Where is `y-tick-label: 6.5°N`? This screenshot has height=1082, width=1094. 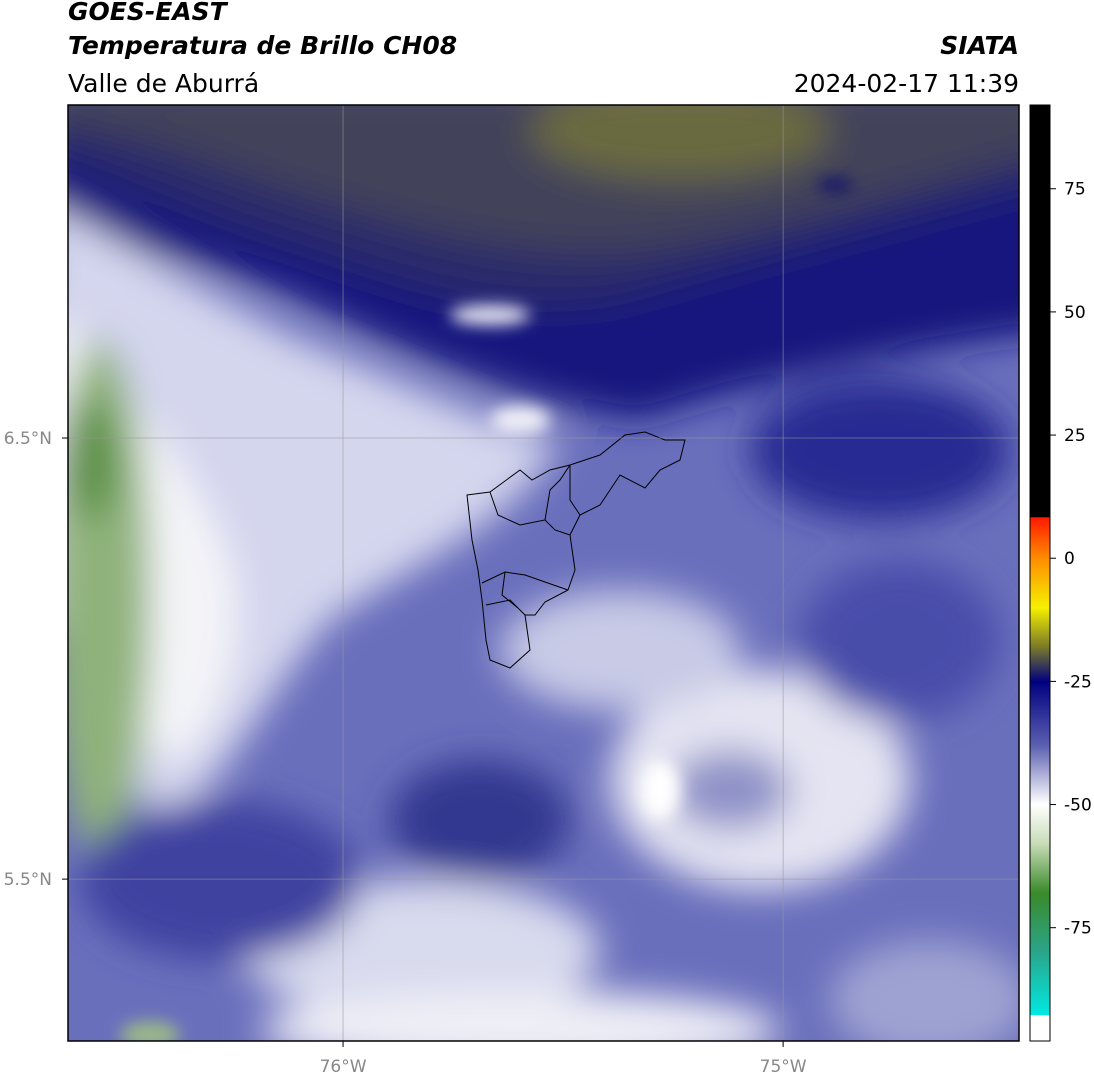
y-tick-label: 6.5°N is located at coordinates (28, 439).